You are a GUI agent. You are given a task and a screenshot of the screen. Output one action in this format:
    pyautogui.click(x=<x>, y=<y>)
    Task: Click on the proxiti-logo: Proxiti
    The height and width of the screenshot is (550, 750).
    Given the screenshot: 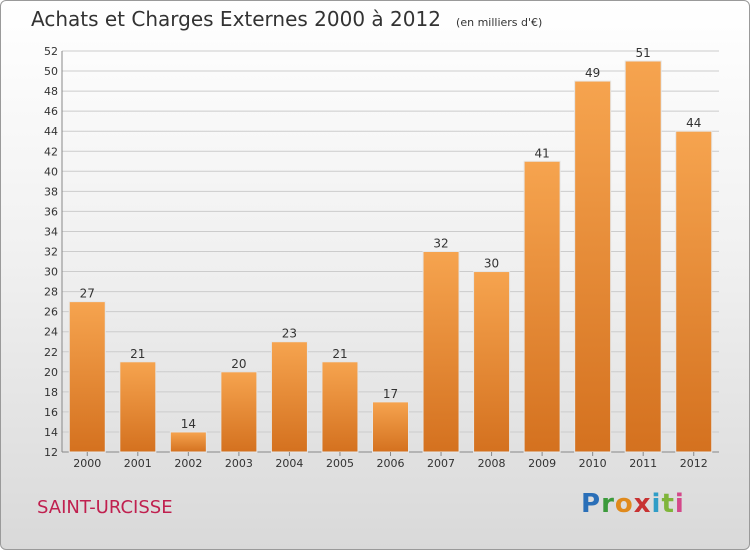 What is the action you would take?
    pyautogui.click(x=633, y=504)
    